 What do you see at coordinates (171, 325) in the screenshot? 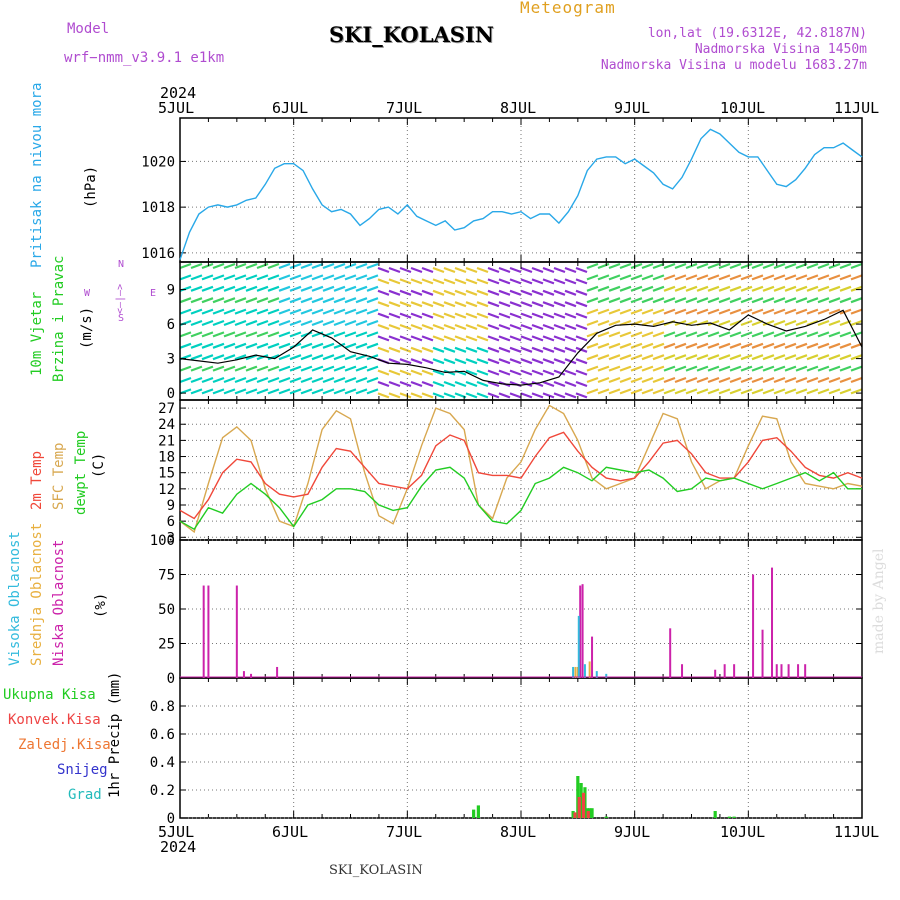
I see `wind-ytick-label: 6` at bounding box center [171, 325].